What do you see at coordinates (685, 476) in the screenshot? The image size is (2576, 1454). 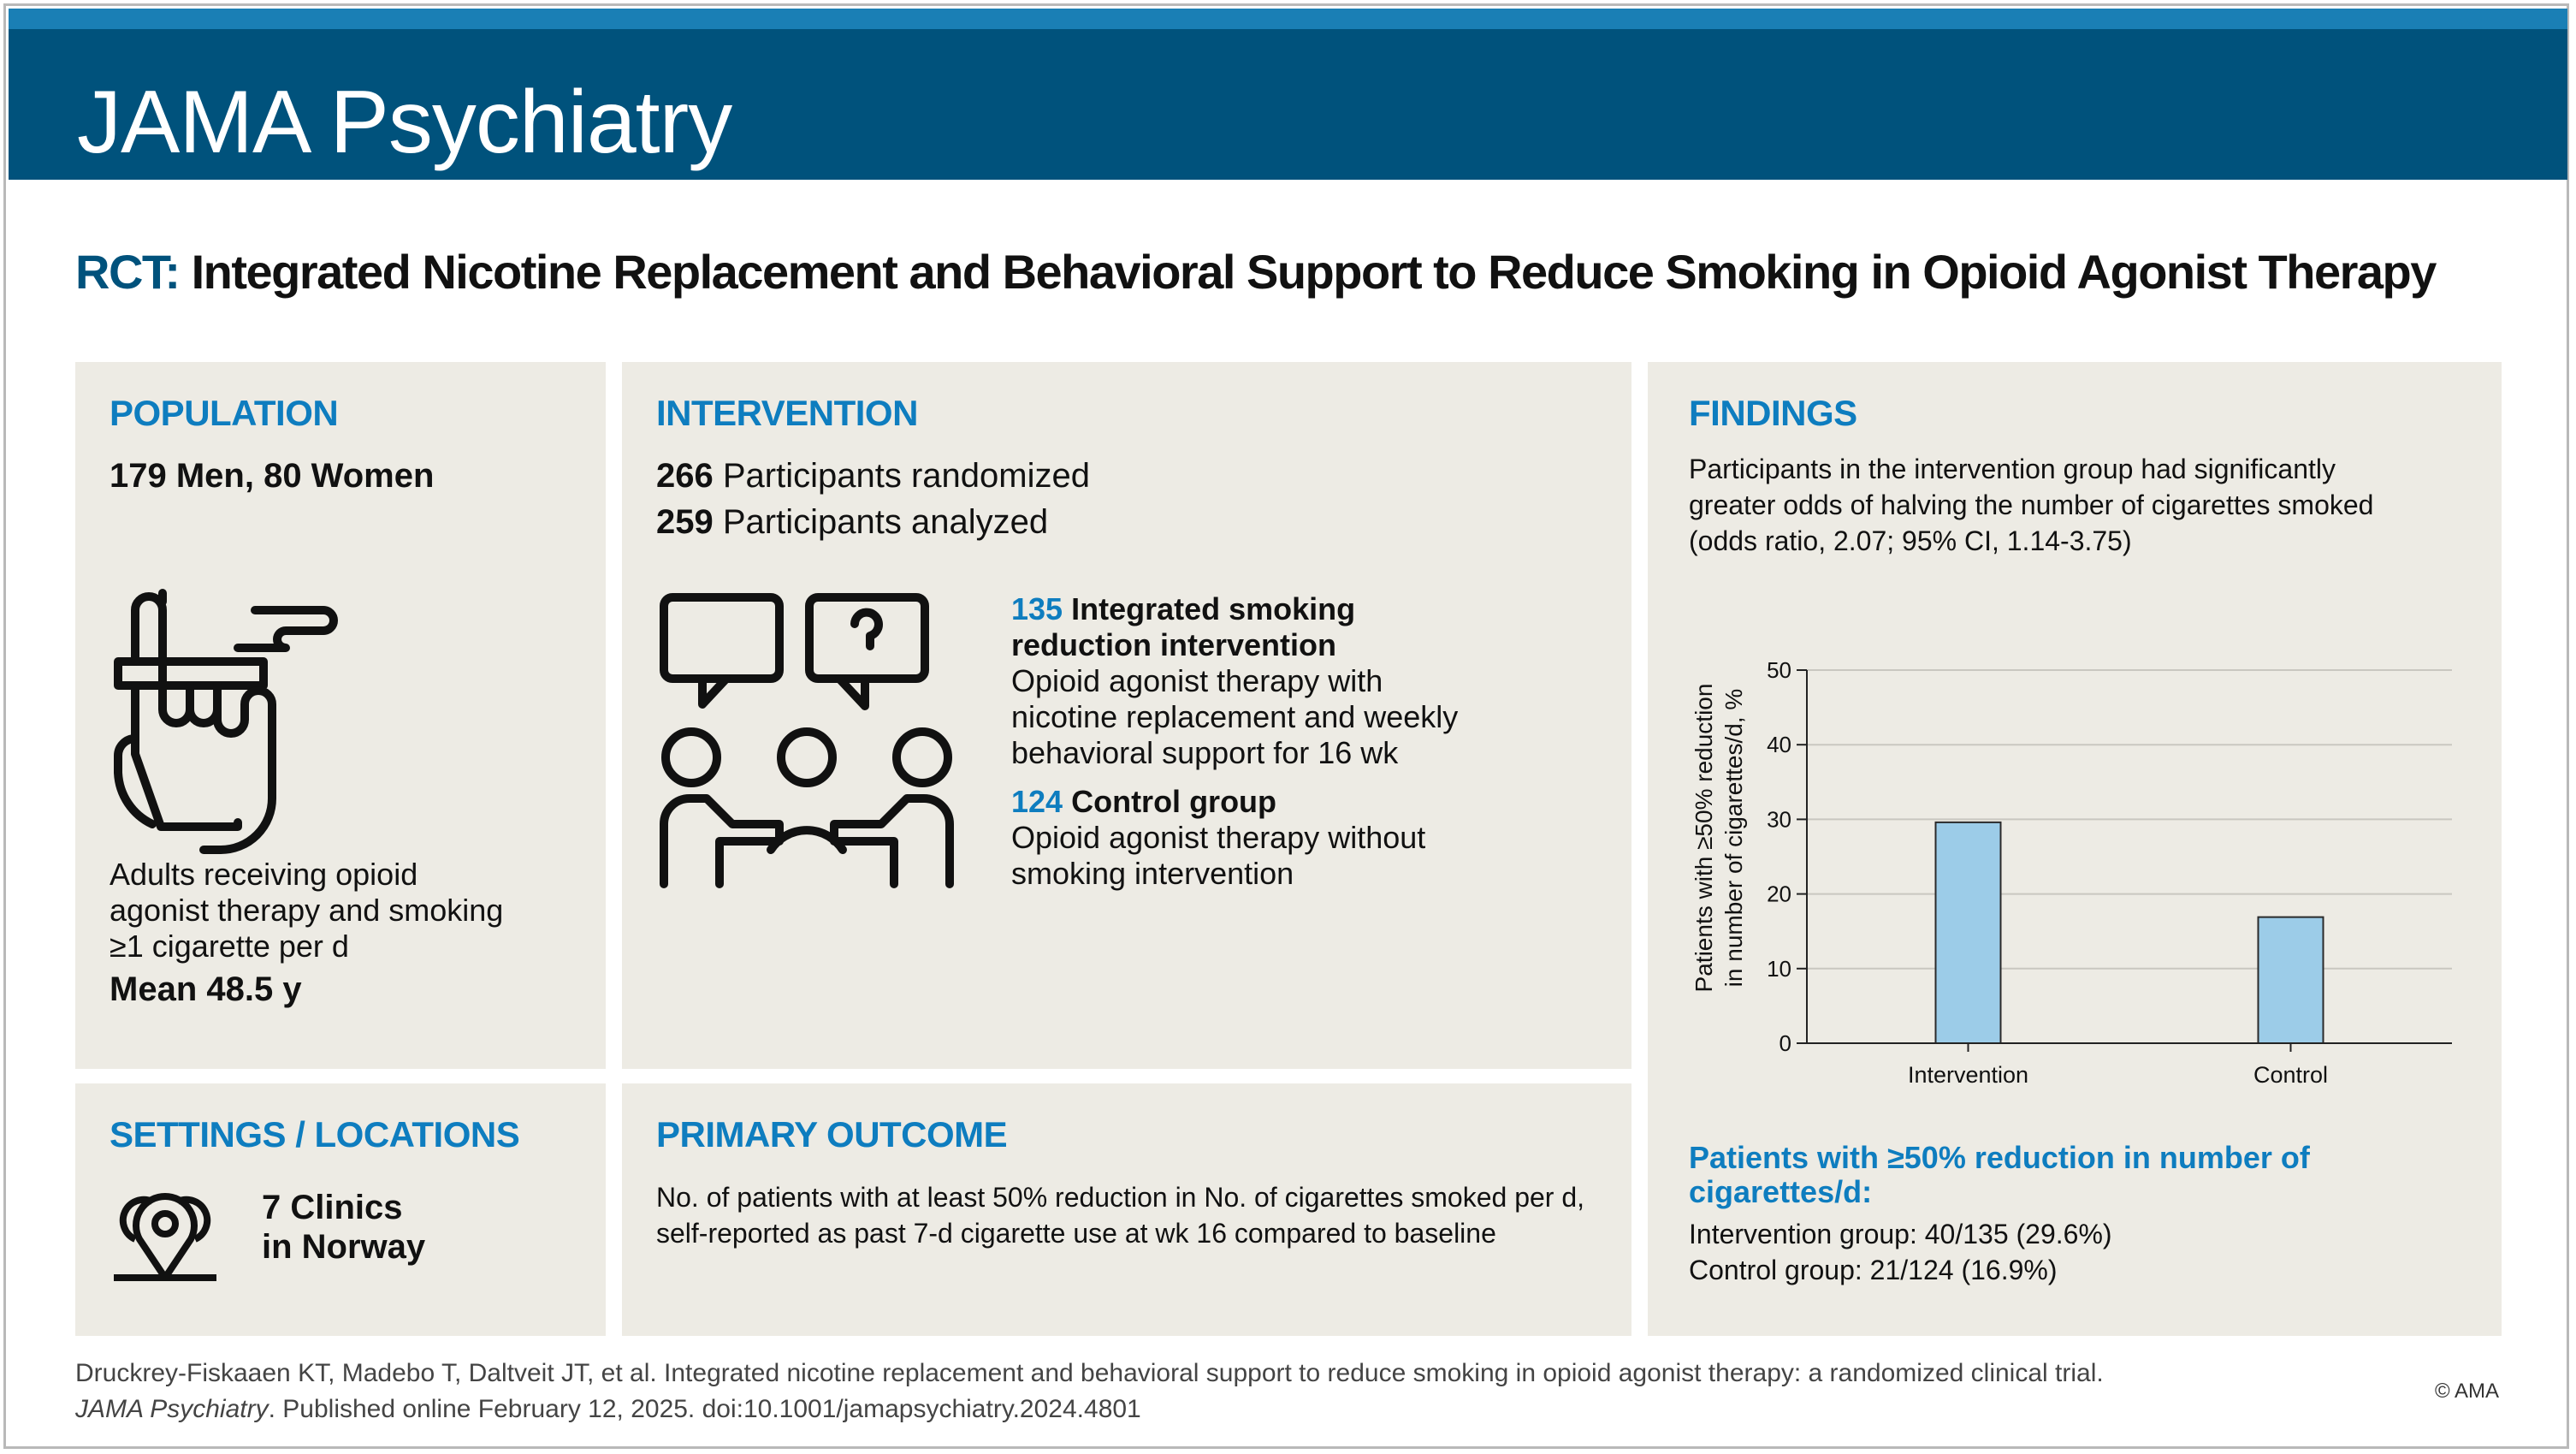 I see `randomized-count: 266` at bounding box center [685, 476].